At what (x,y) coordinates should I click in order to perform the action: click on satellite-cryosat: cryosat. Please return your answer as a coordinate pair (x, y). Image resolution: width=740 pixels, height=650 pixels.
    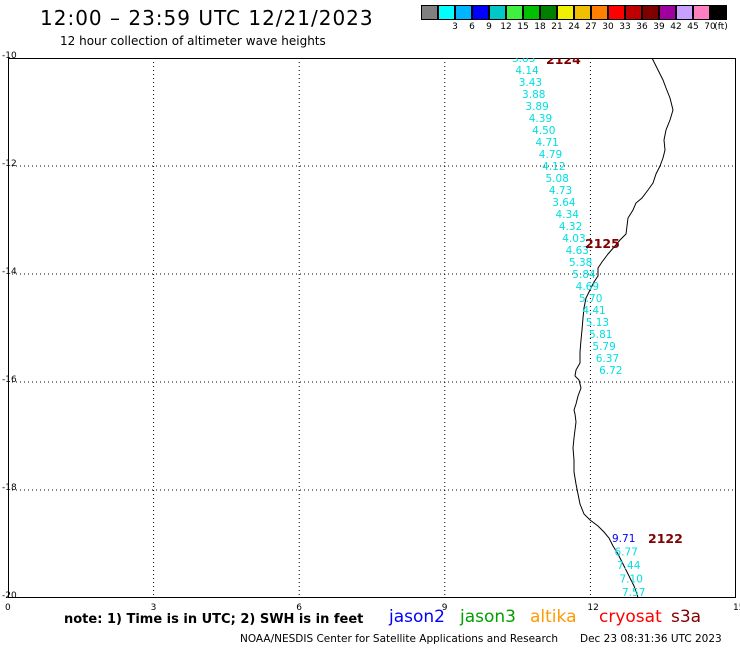
    Looking at the image, I should click on (630, 617).